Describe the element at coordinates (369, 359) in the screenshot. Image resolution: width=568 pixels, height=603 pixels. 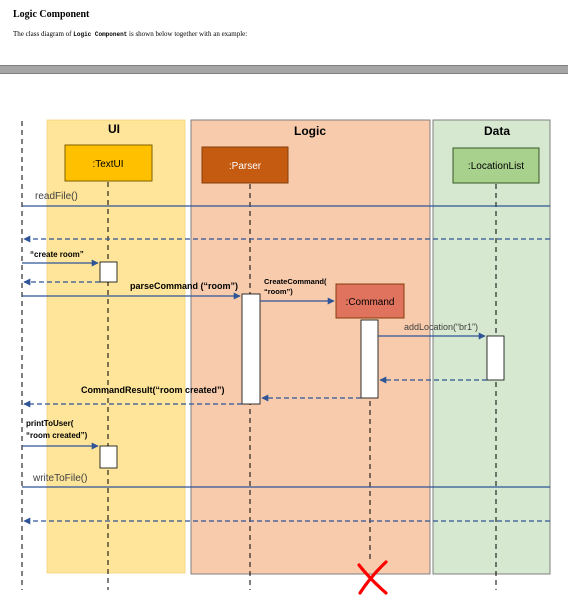
I see `command-activation` at that location.